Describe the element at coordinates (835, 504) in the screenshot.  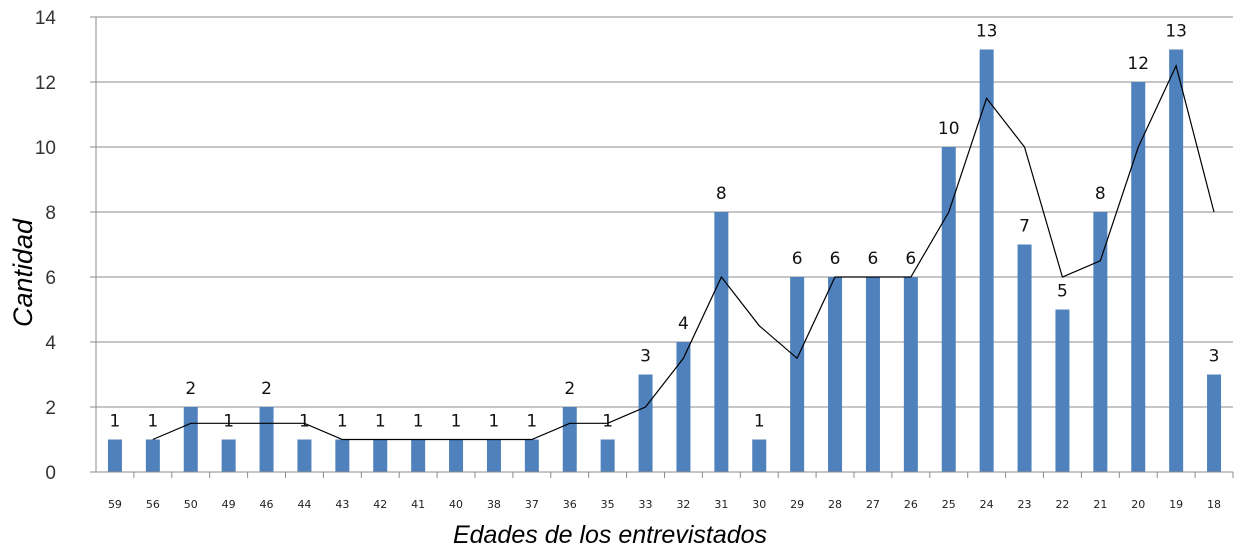
I see `x-tick-label-28: 28` at that location.